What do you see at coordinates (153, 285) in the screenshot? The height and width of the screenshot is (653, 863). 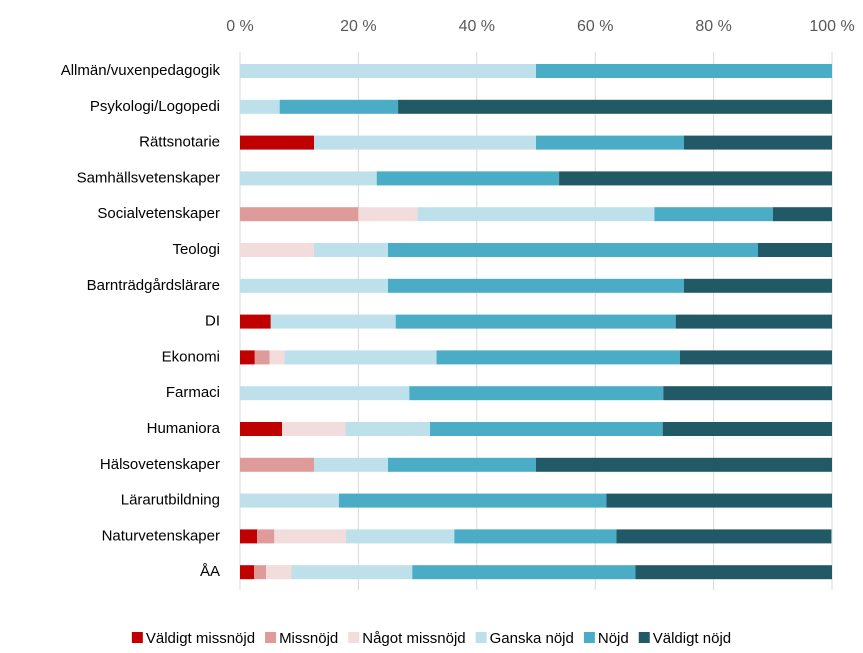 I see `y-tick-label: Barnträdgårdslärare` at bounding box center [153, 285].